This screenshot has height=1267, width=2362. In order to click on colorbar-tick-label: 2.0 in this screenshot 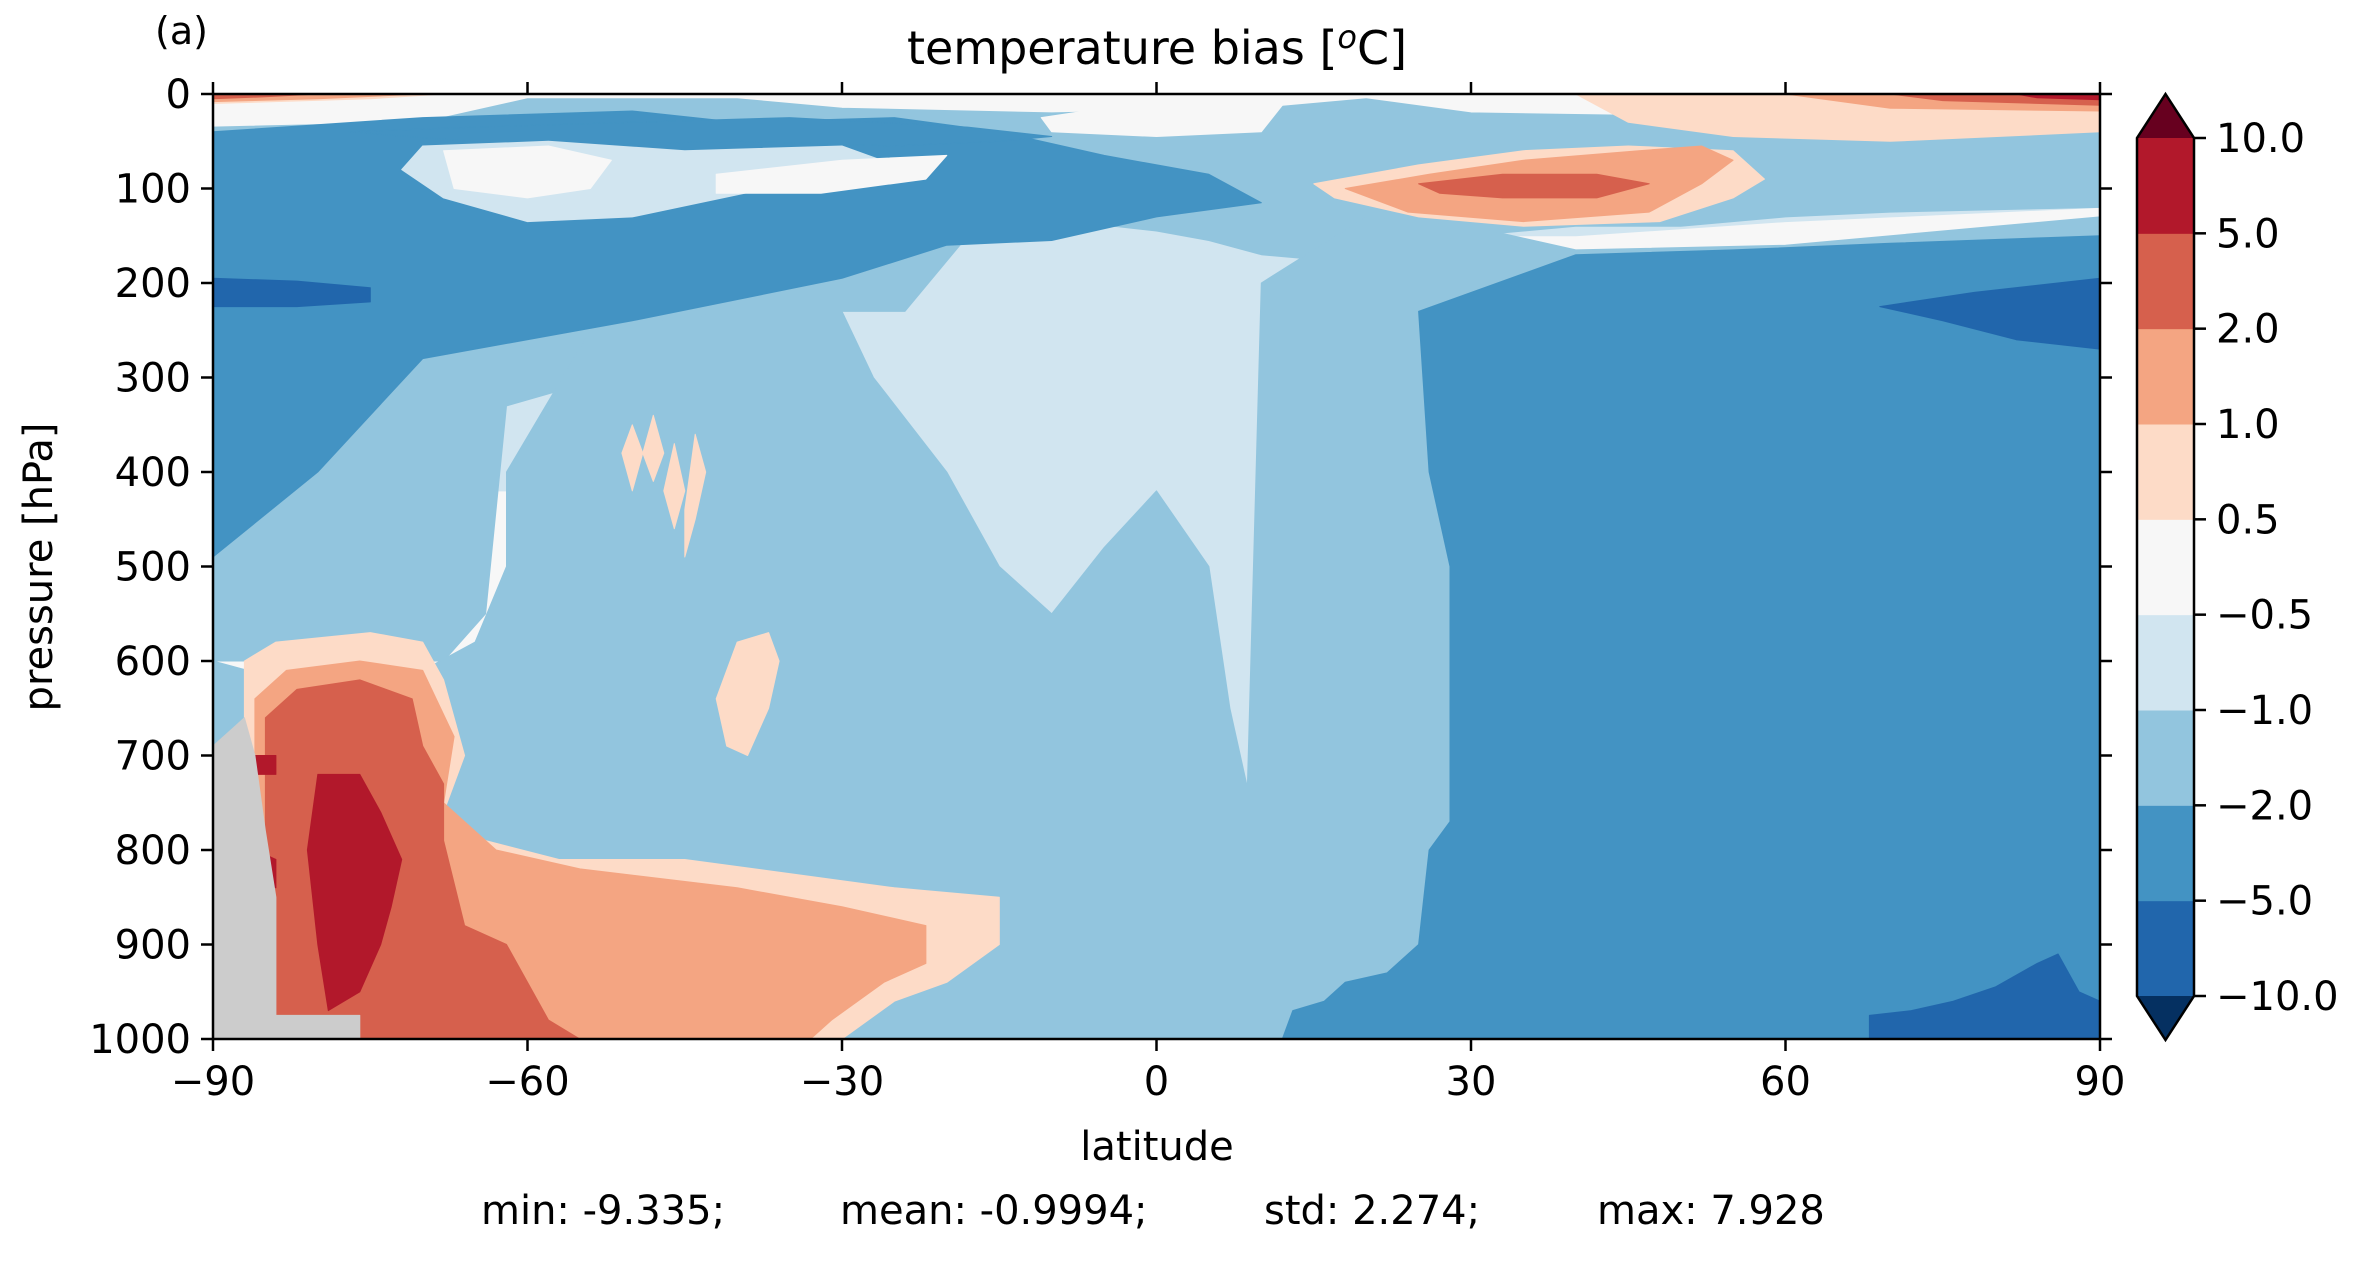, I will do `click(2248, 330)`.